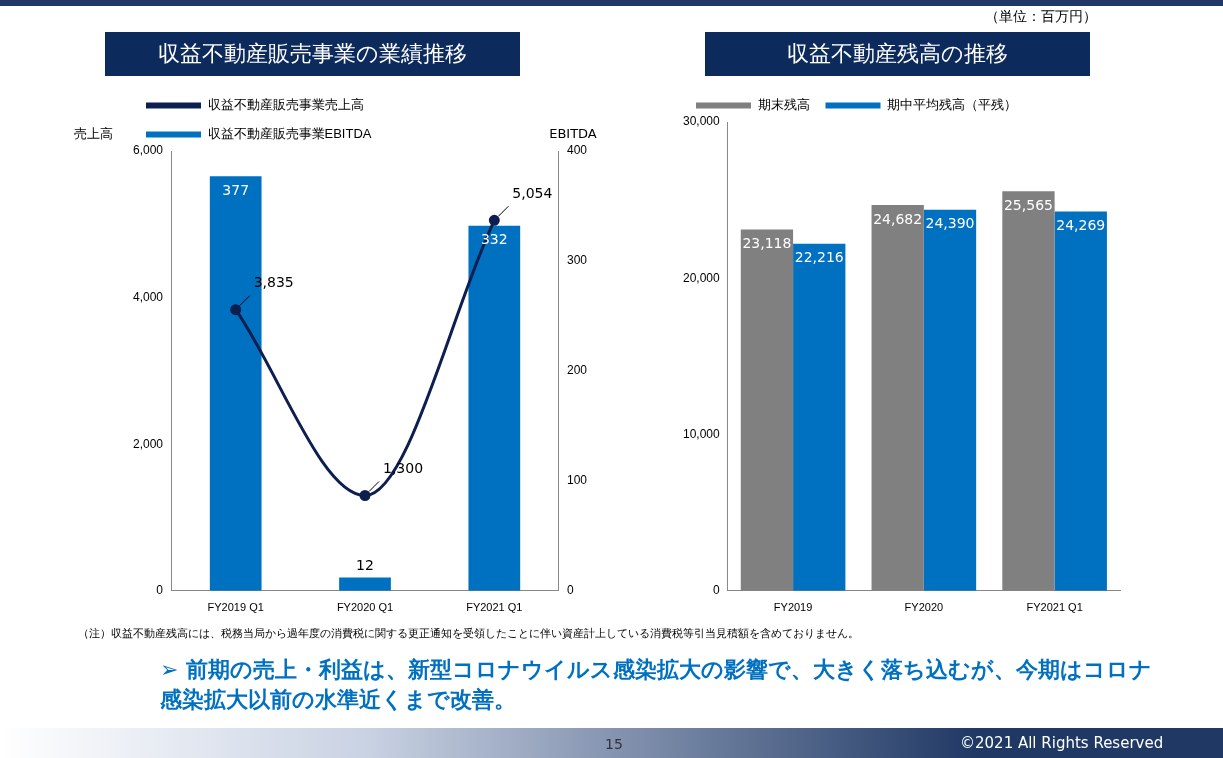  I want to click on y2-tick-label: 0, so click(570, 590).